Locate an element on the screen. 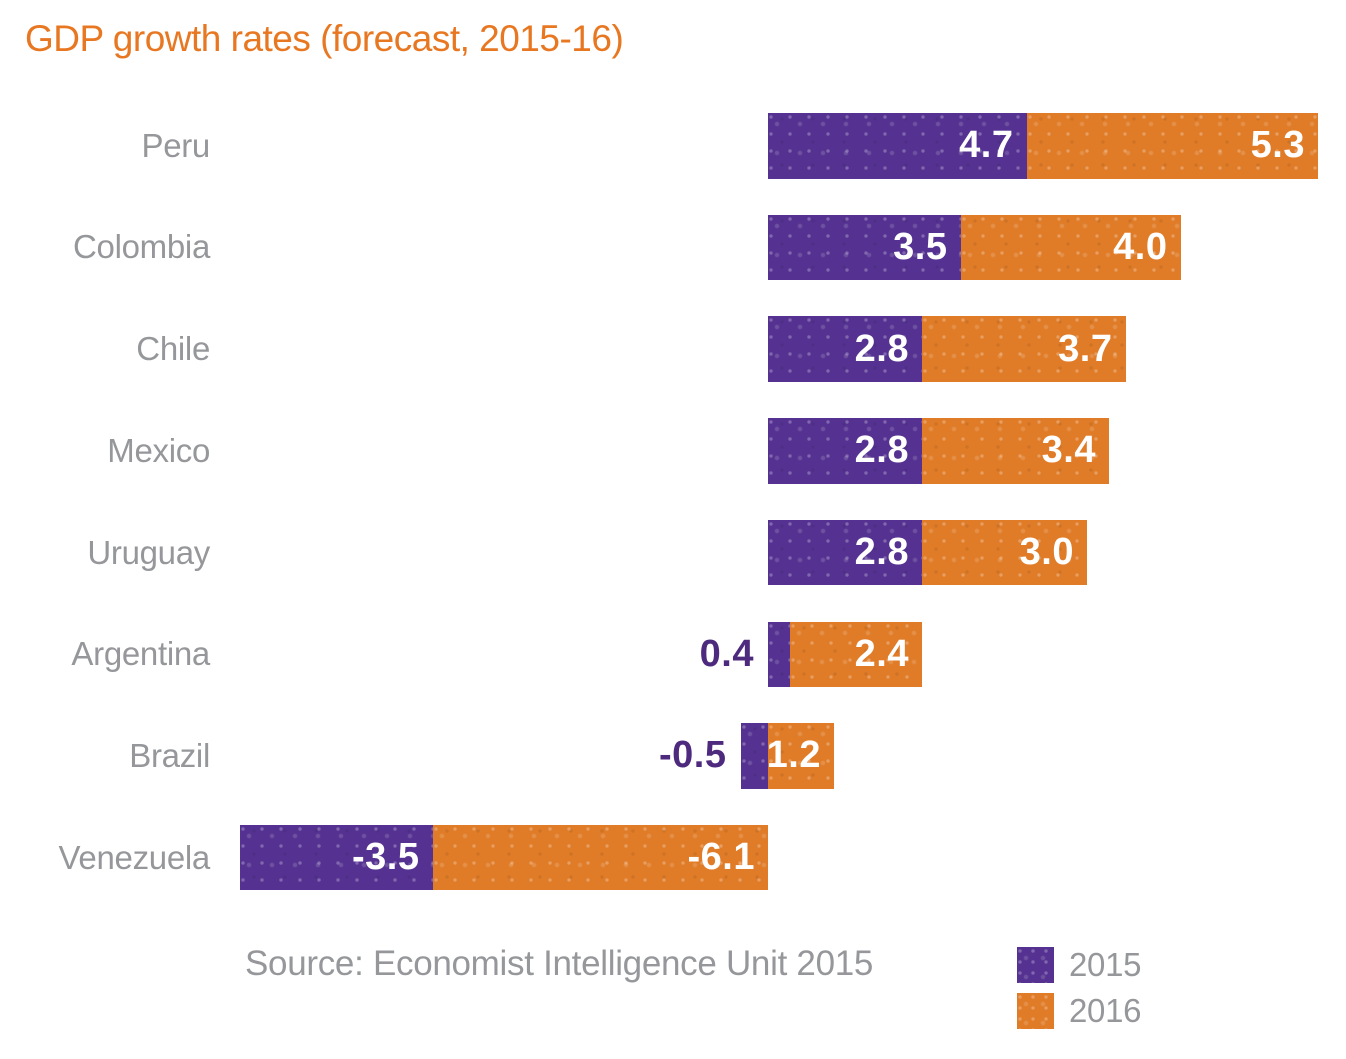  legend-item-2016: 2016 is located at coordinates (1079, 1011).